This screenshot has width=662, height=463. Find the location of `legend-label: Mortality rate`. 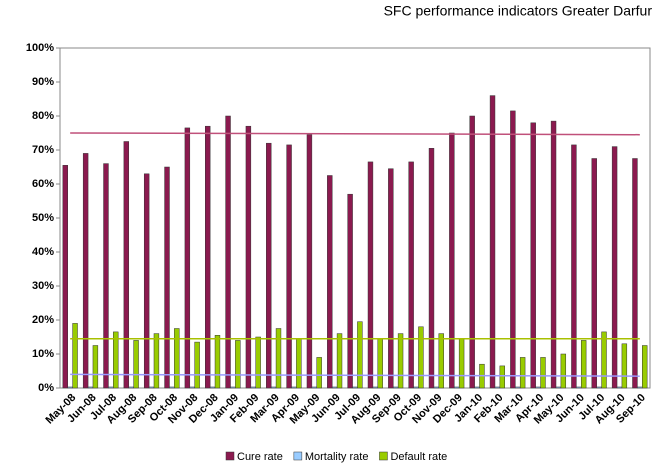

legend-label: Mortality rate is located at coordinates (337, 457).